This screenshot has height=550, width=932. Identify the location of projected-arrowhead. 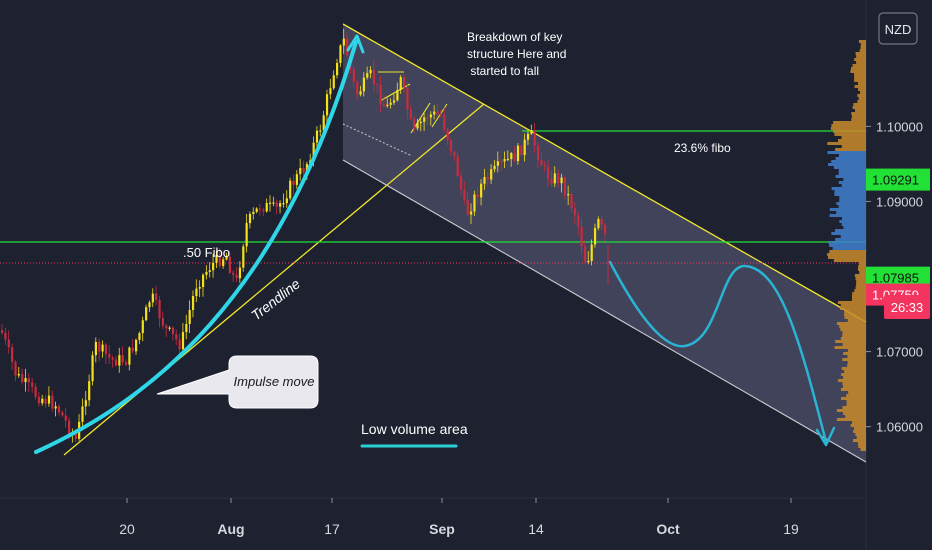
(825, 436).